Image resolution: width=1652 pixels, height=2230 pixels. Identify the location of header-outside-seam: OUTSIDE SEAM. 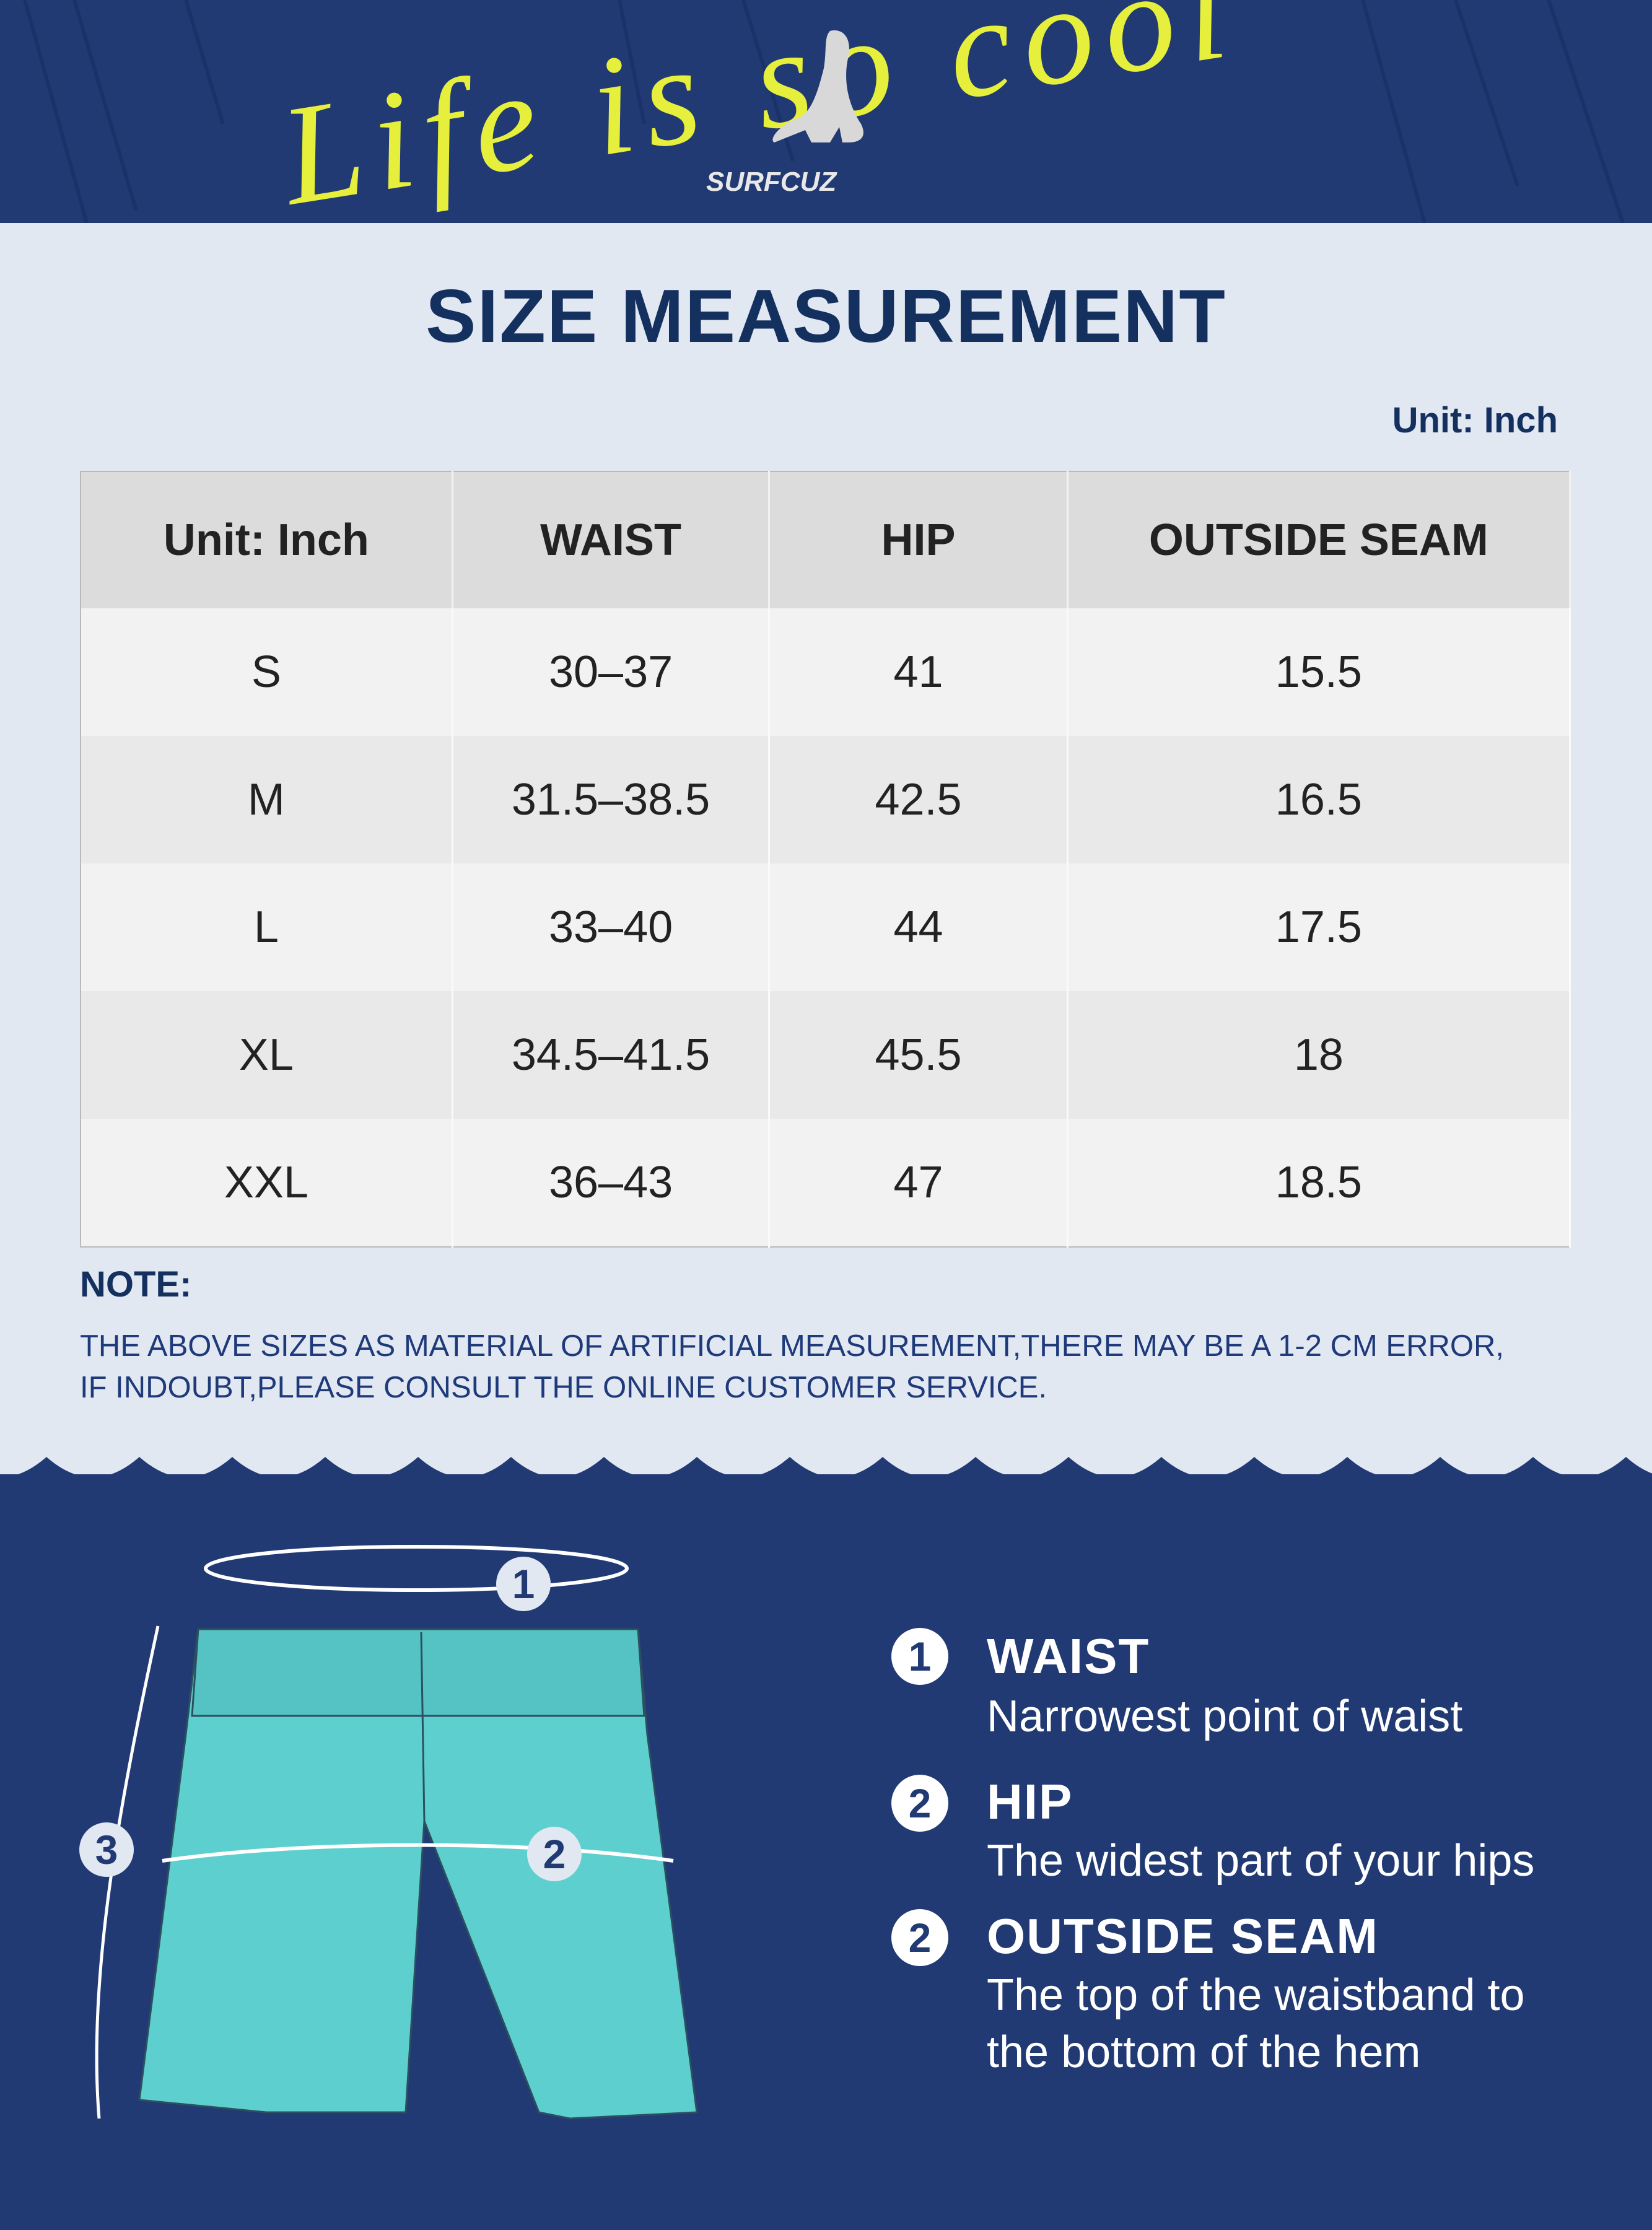
(1319, 539).